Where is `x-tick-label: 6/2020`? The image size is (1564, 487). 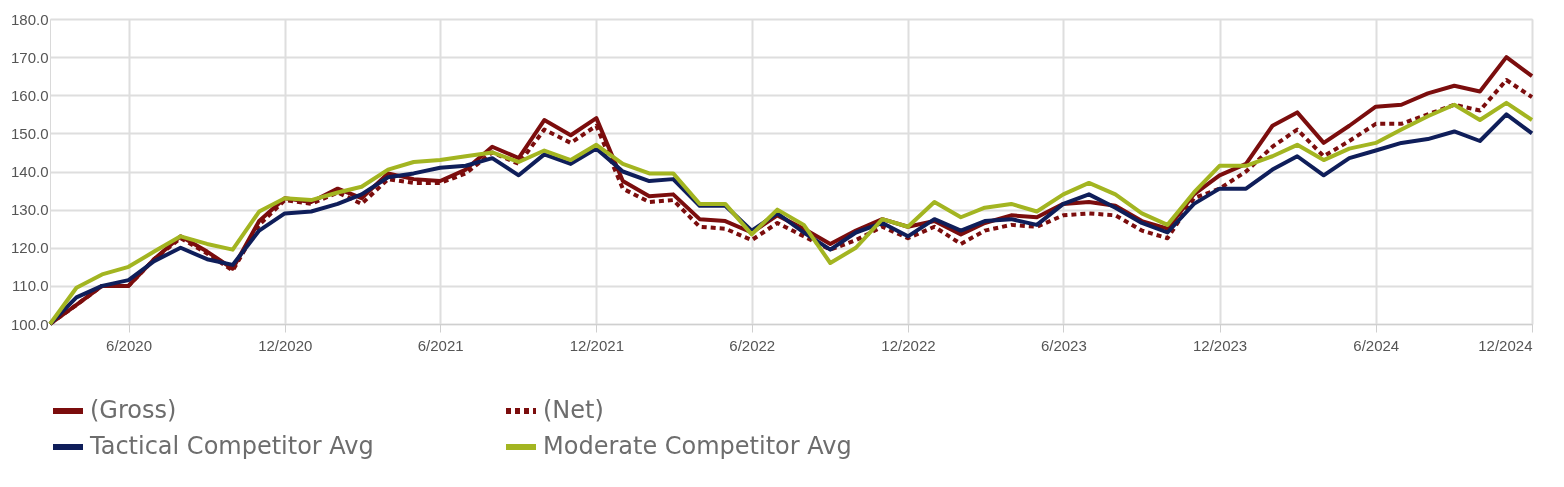 x-tick-label: 6/2020 is located at coordinates (129, 345).